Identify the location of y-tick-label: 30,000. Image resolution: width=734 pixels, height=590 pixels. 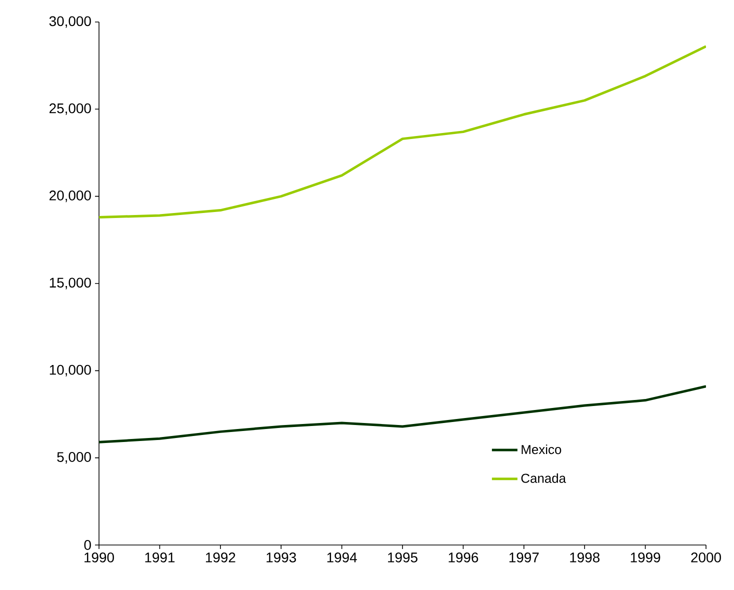
(70, 22).